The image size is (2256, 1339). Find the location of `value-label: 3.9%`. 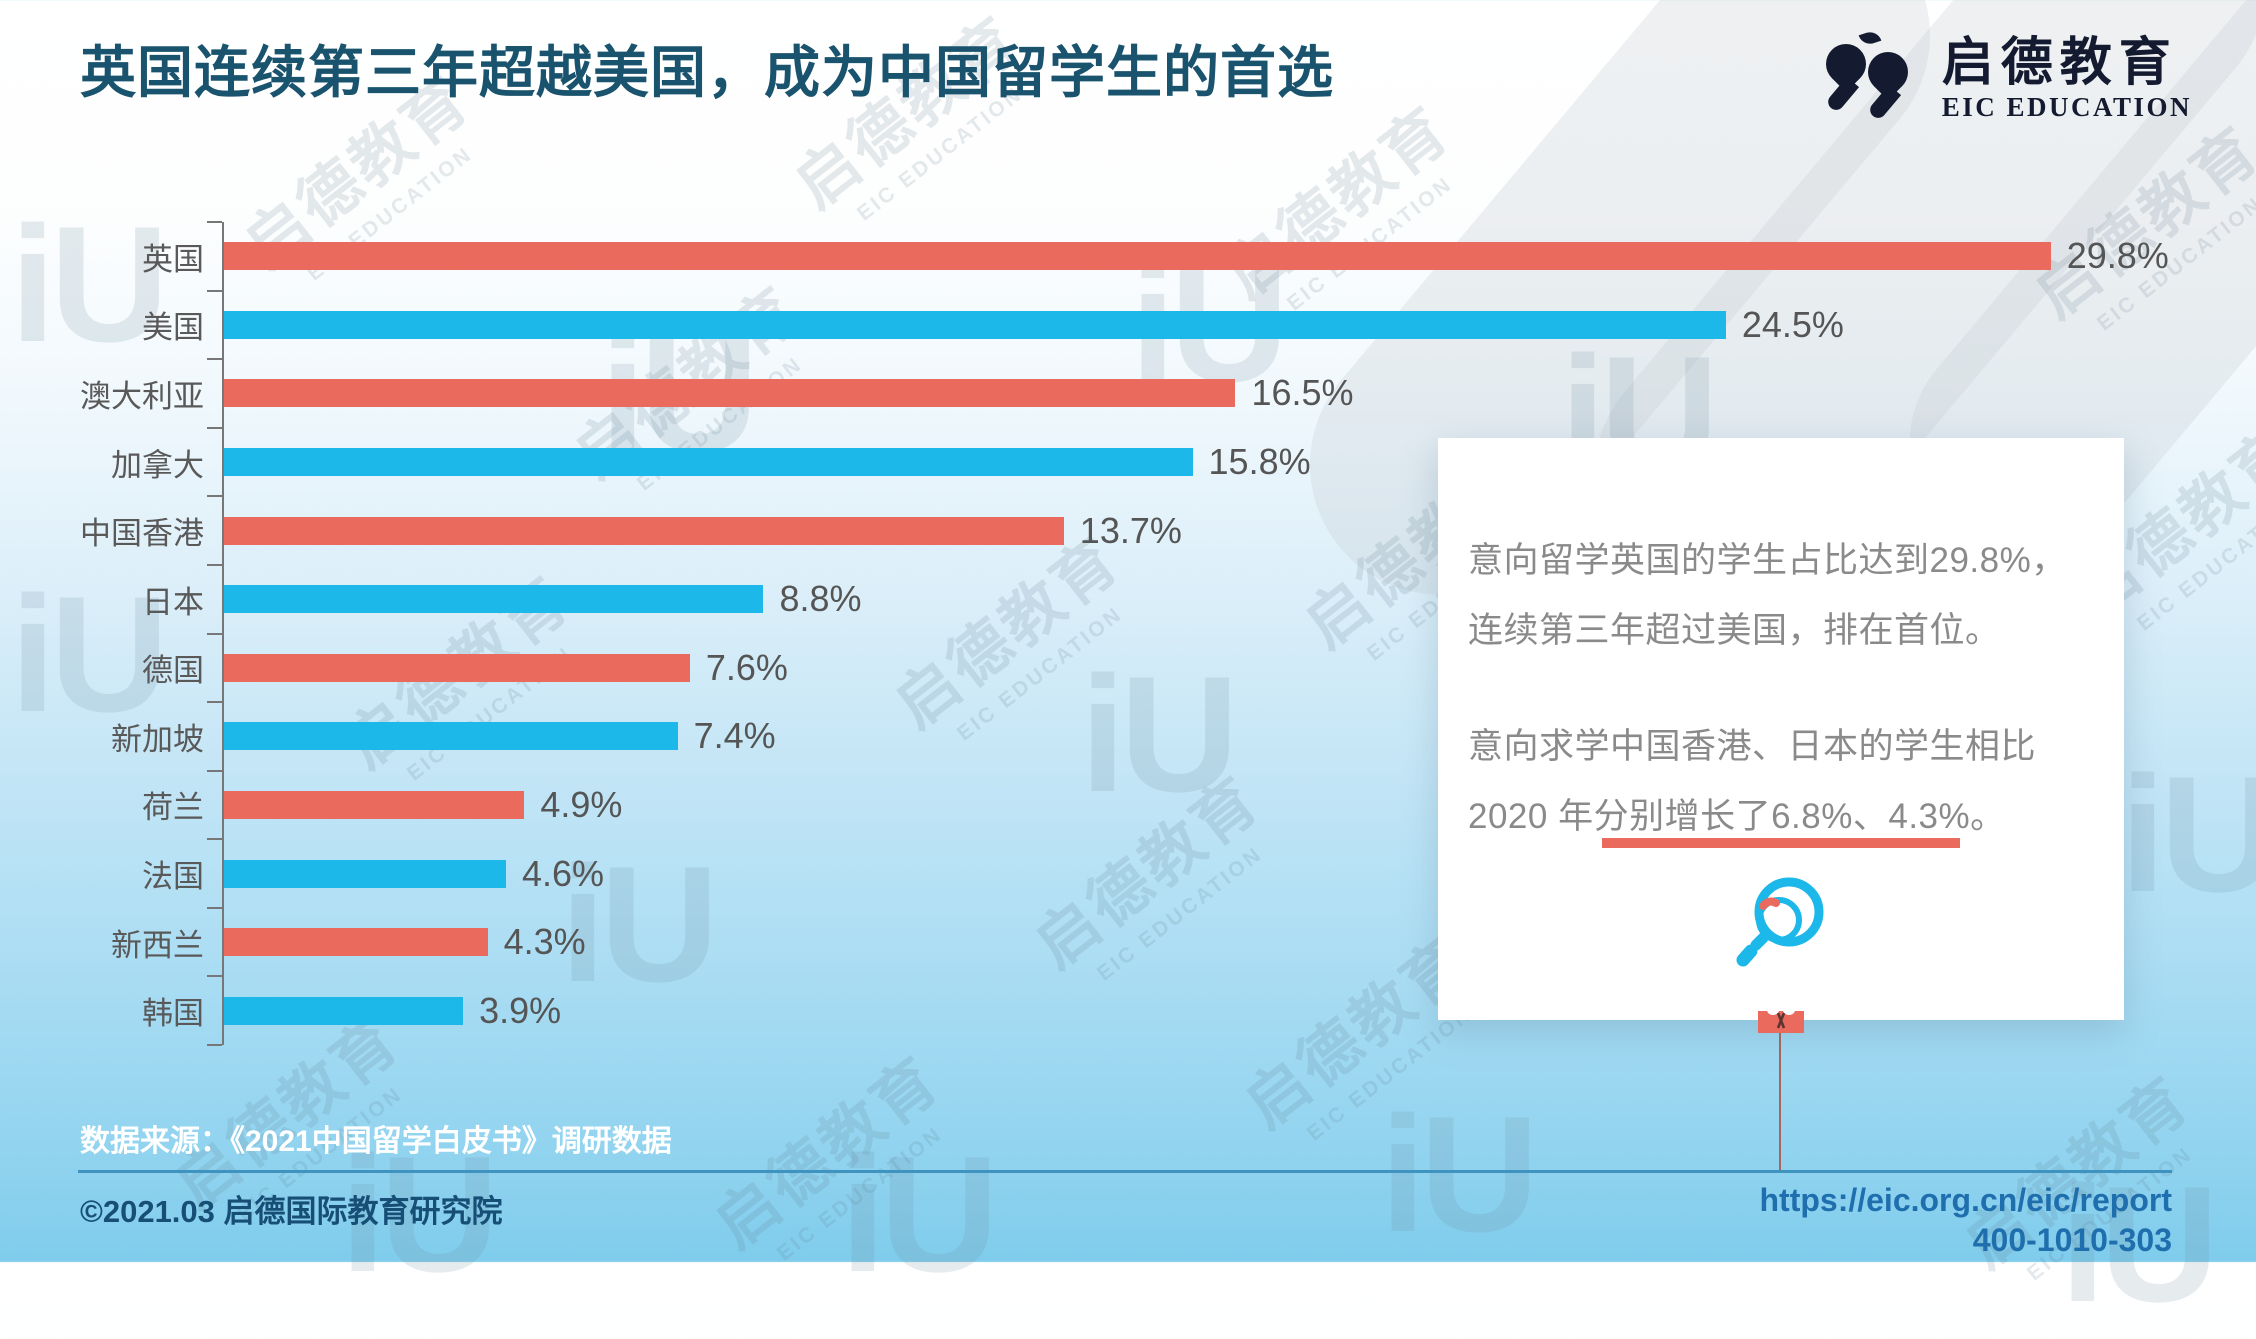

value-label: 3.9% is located at coordinates (520, 1010).